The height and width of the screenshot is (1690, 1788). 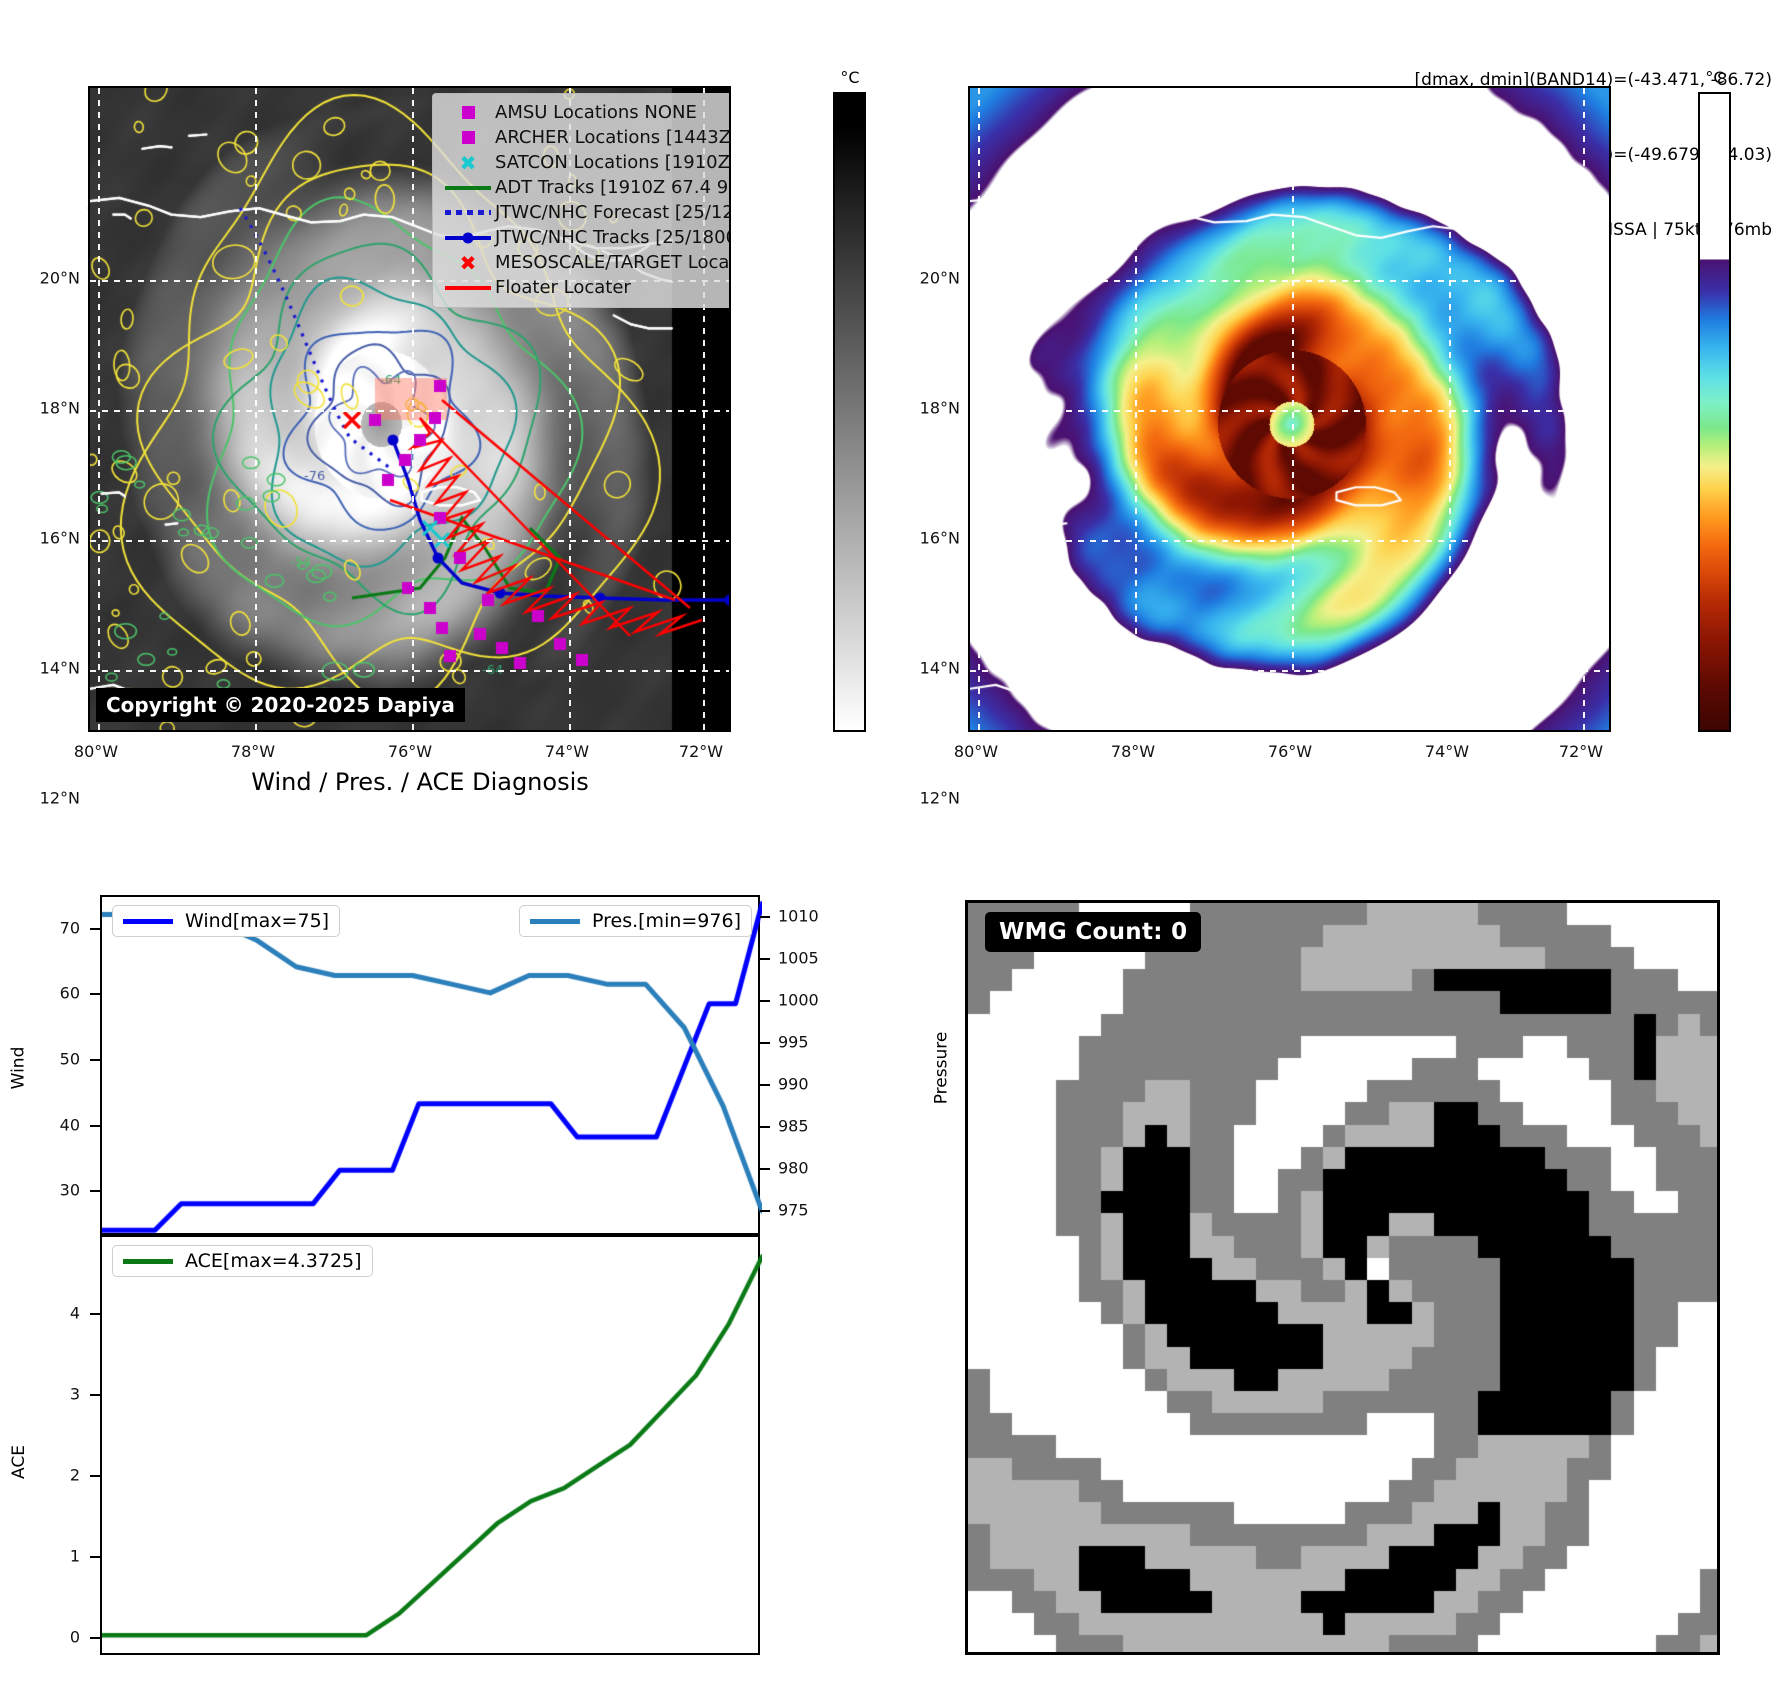 I want to click on copyright-badge: Copyright © 2020-2025 Dapiya, so click(x=280, y=705).